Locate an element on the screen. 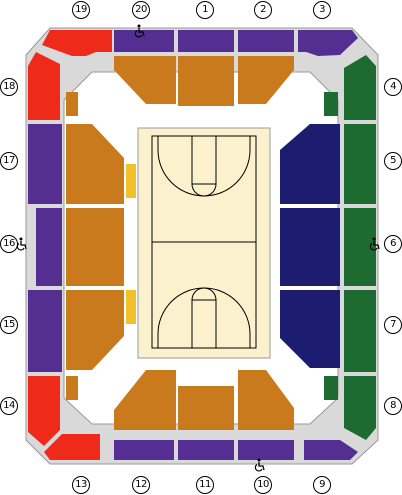 Image resolution: width=402 pixels, height=495 pixels. bottom-three-point-arc is located at coordinates (204, 317).